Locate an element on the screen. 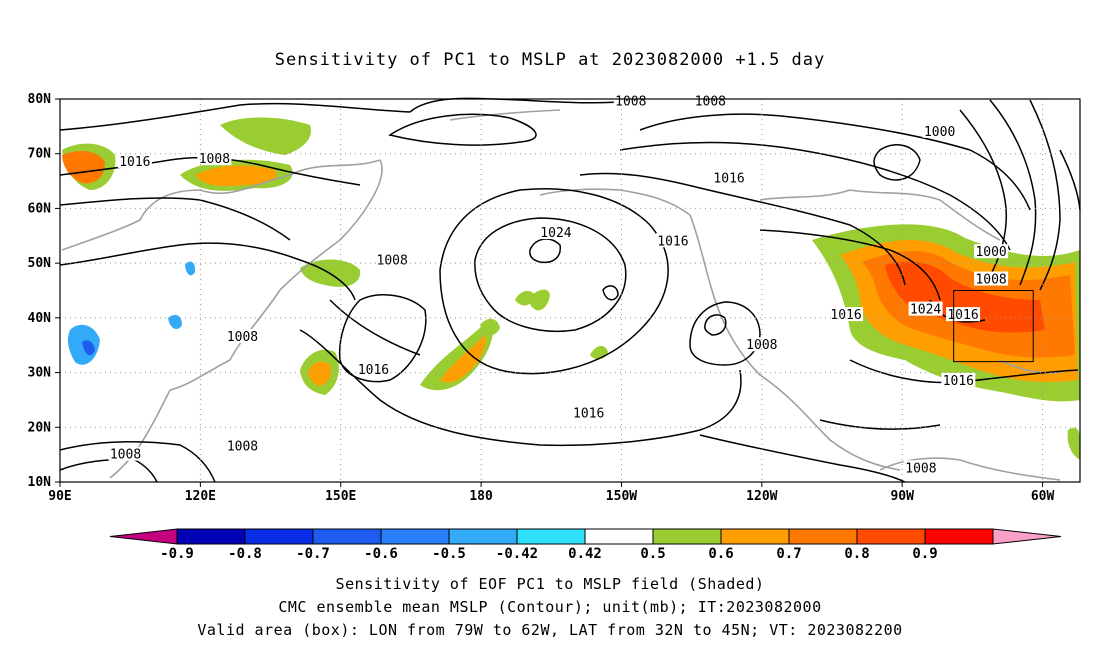  colorbar-max-arrow is located at coordinates (1027, 536).